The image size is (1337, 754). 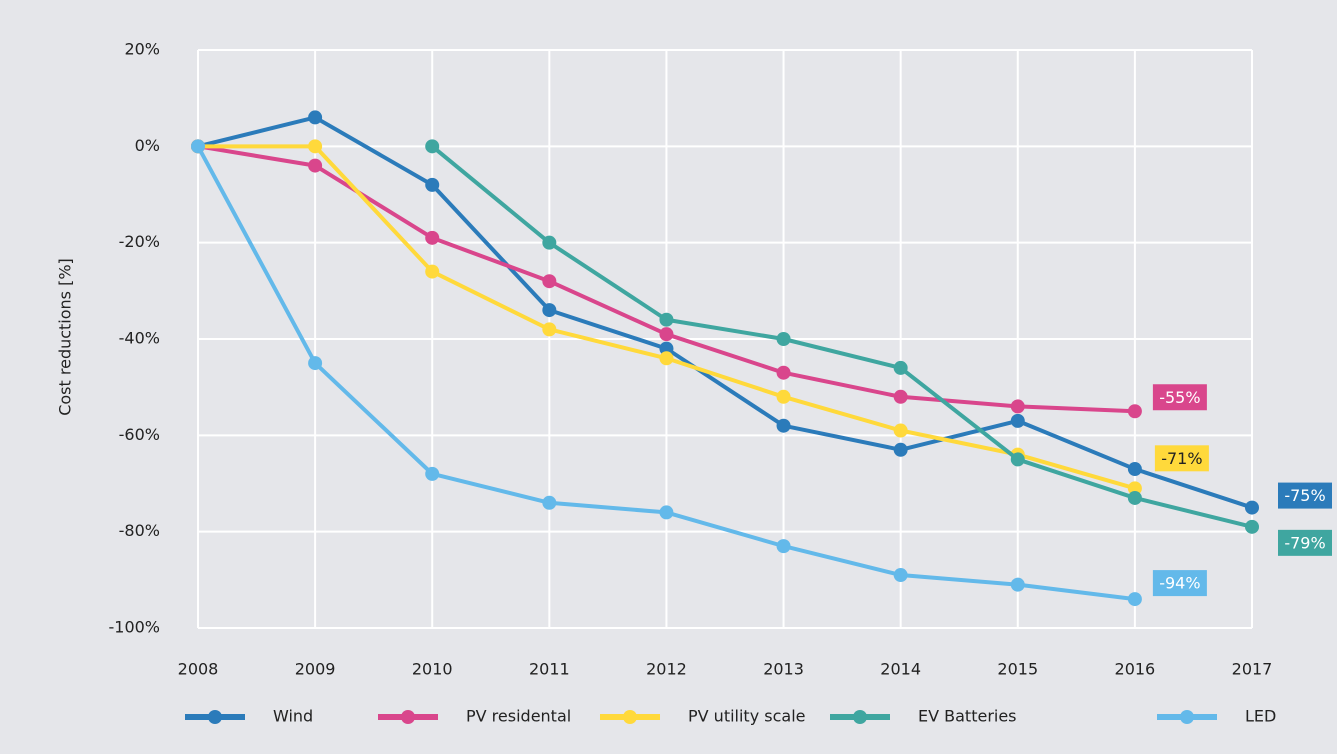 I want to click on x-tick-label: 2017, so click(x=1252, y=669).